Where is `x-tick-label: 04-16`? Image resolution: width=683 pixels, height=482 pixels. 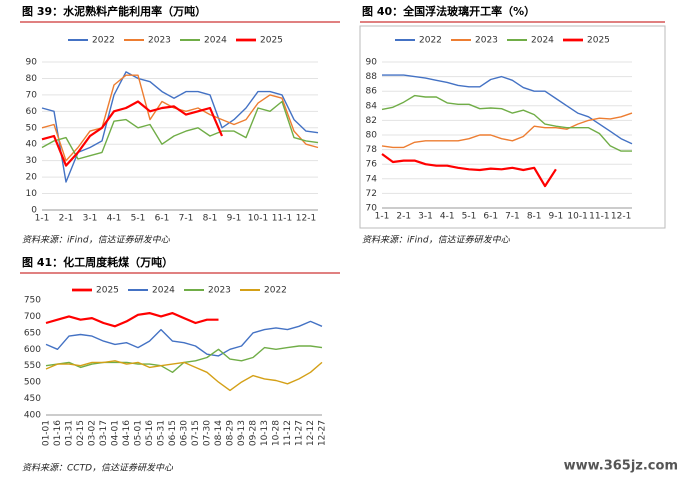 x-tick-label: 04-16 is located at coordinates (127, 433).